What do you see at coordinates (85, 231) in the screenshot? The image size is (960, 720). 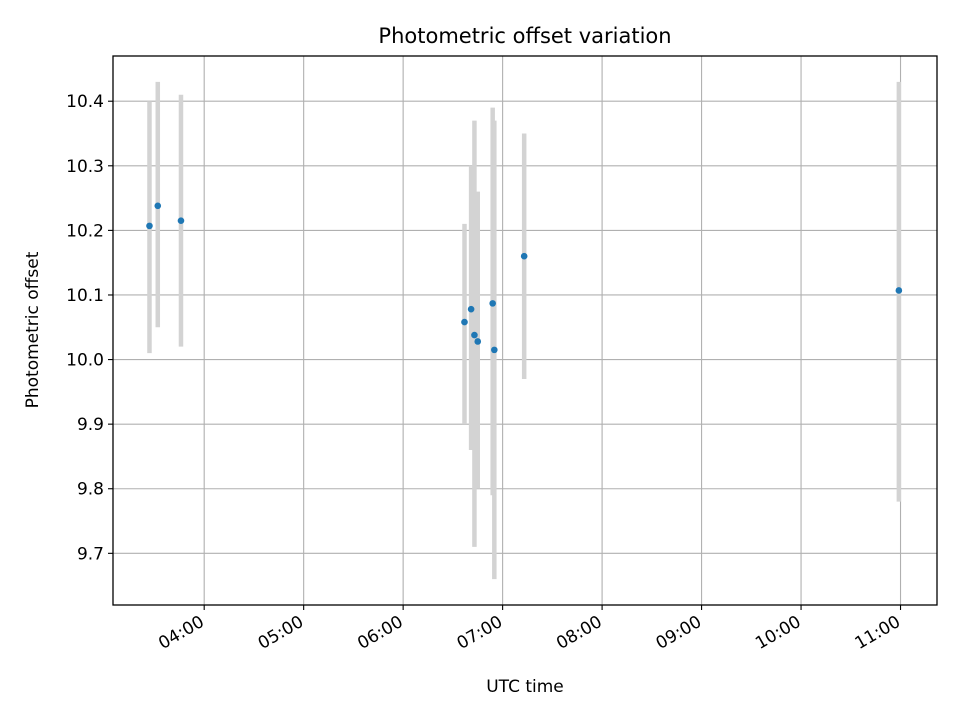 I see `y-tick-label: 10.2` at bounding box center [85, 231].